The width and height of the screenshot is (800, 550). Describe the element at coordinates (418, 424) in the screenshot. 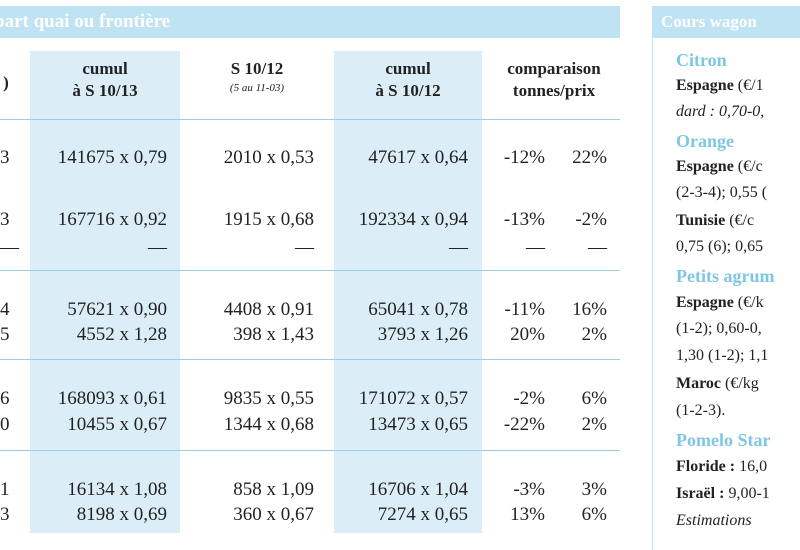

I see `cell-cumul-2012: 13473 x 0,65` at that location.